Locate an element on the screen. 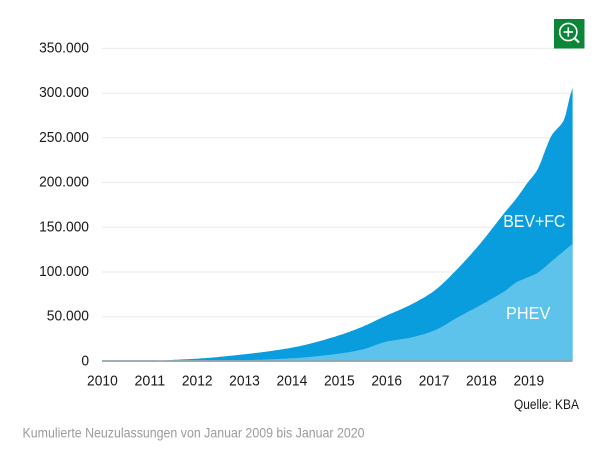 Image resolution: width=610 pixels, height=455 pixels. svg-text: 350.000 is located at coordinates (64, 47).